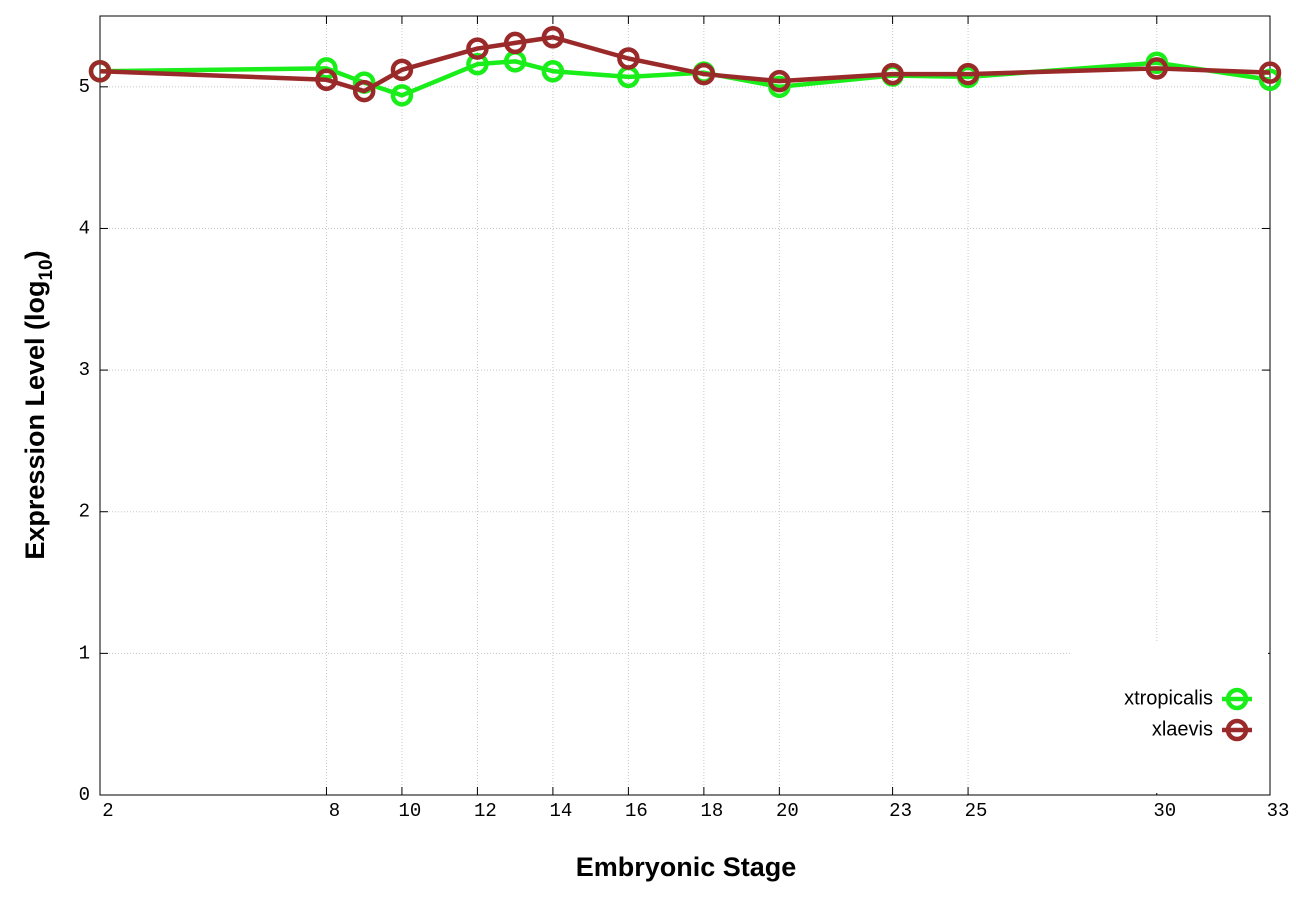 This screenshot has height=907, width=1296. Describe the element at coordinates (84, 653) in the screenshot. I see `y-tick-label: 1` at that location.